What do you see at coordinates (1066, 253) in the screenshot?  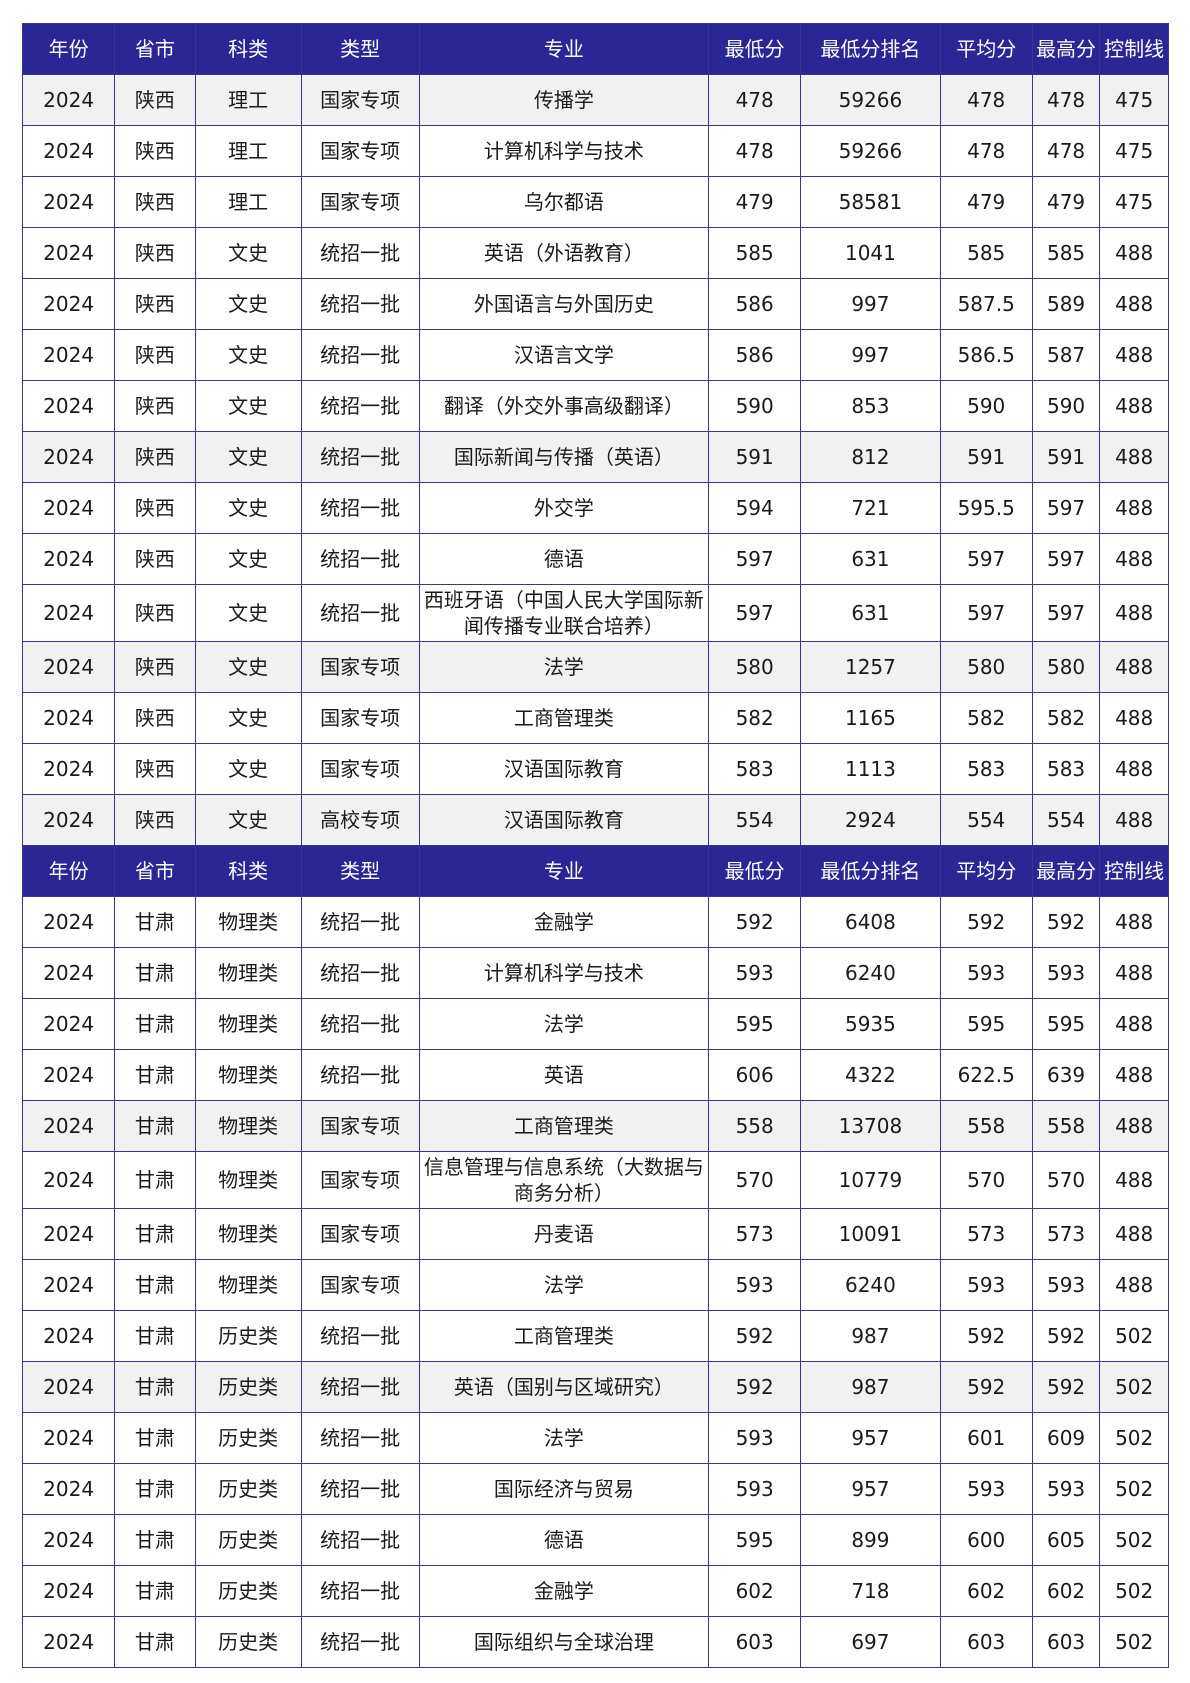 I see `cell-max-score: 585` at bounding box center [1066, 253].